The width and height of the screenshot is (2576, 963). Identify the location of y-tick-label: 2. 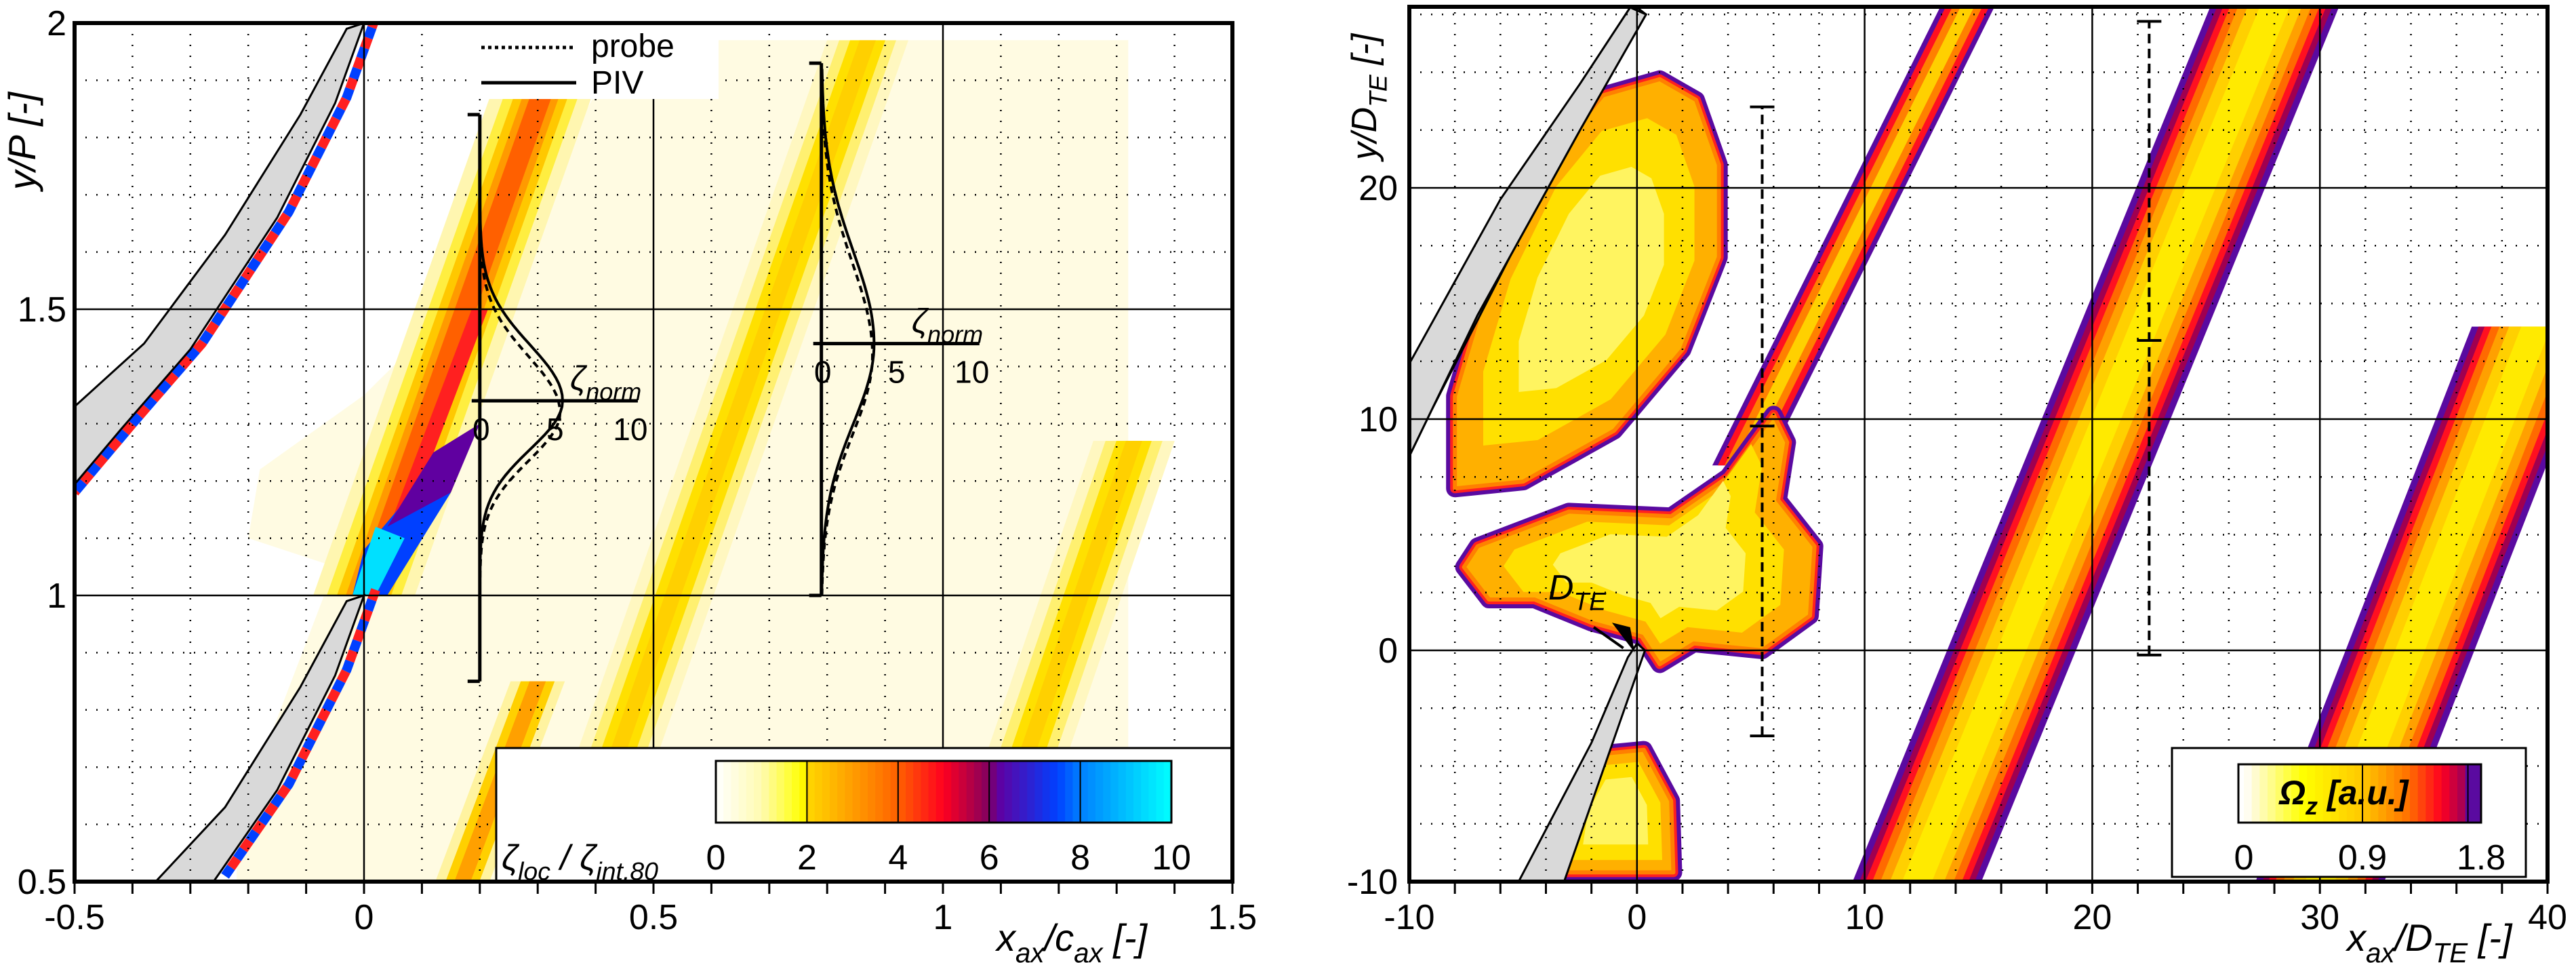
(56, 23).